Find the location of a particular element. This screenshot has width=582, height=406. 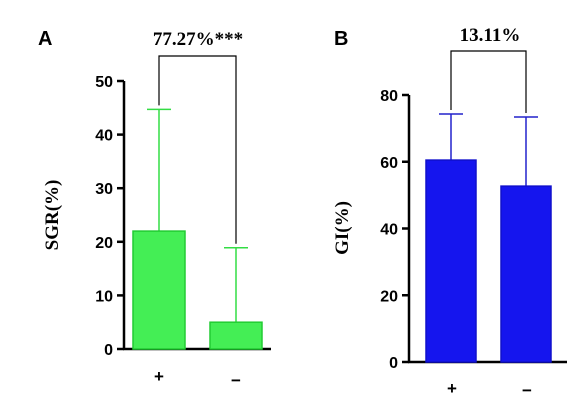

panel-a-tick-label: 0 is located at coordinates (108, 350).